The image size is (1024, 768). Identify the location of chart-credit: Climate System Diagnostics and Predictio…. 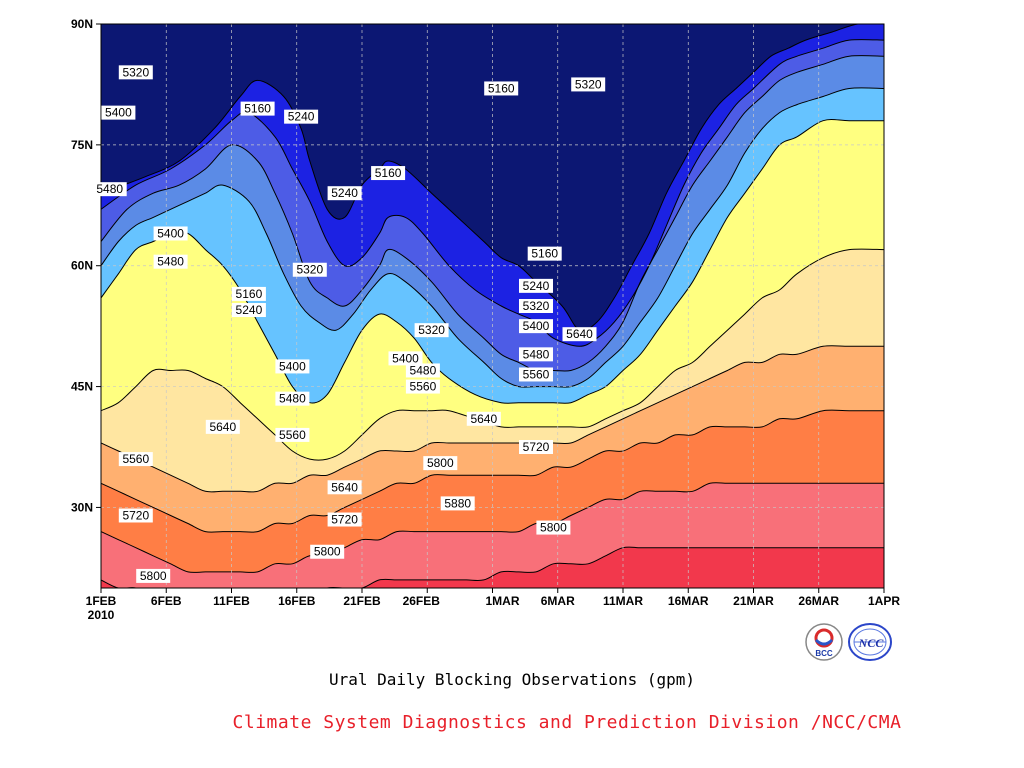
(567, 722).